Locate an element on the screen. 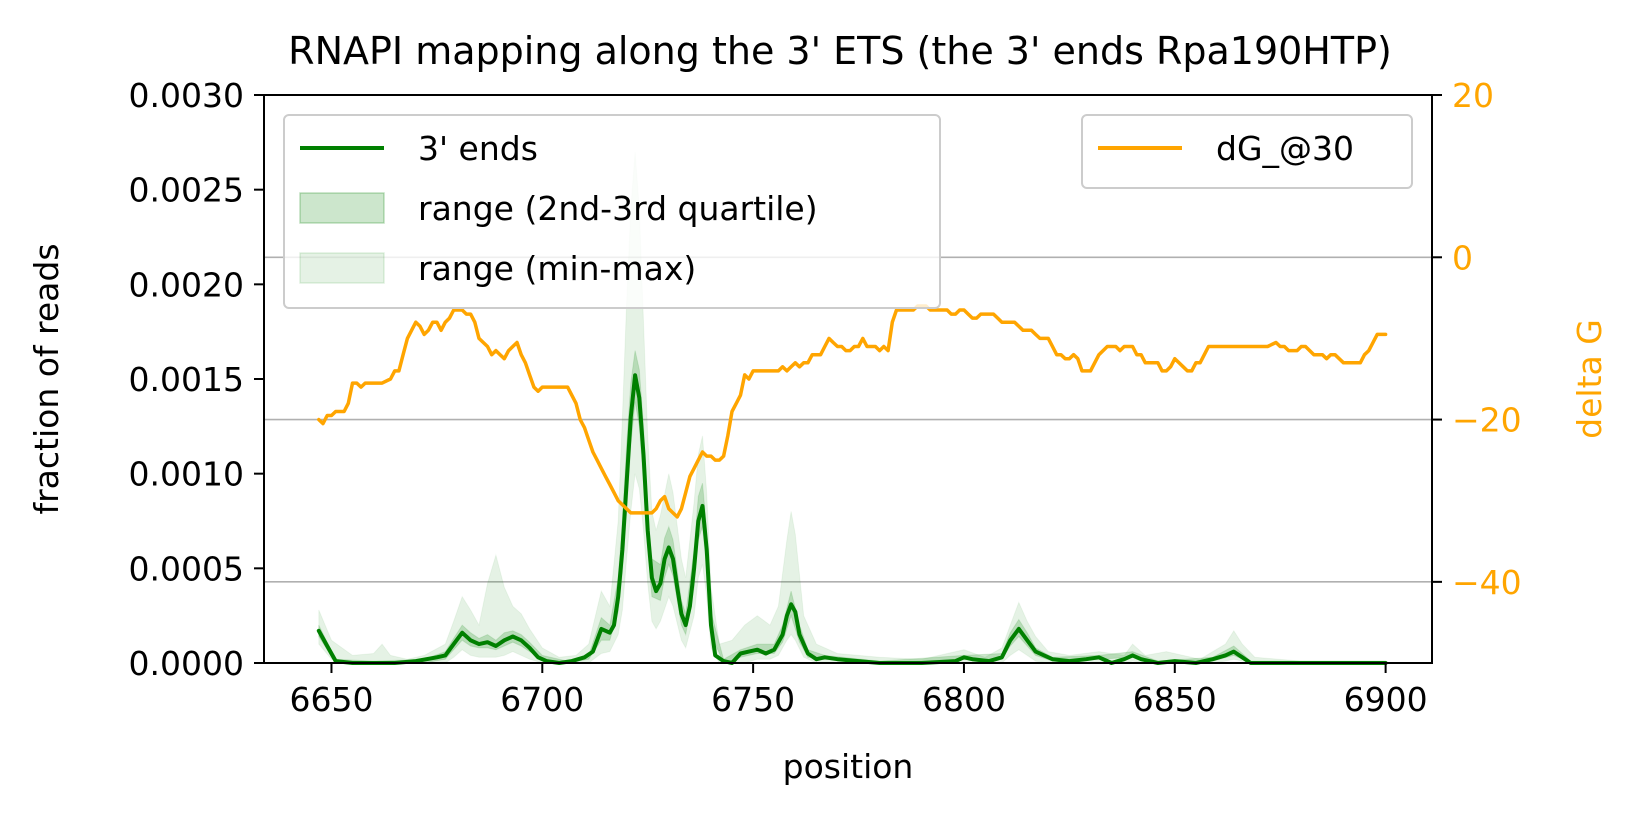 This screenshot has height=815, width=1627. legend-right-box is located at coordinates (1247, 151).